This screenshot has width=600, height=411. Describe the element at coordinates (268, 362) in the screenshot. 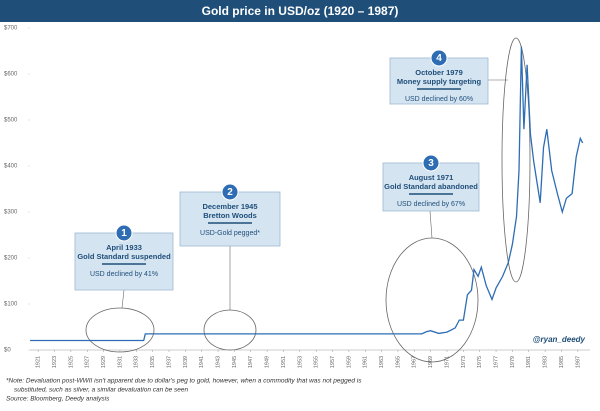

I see `x-tick-label: 1949` at that location.